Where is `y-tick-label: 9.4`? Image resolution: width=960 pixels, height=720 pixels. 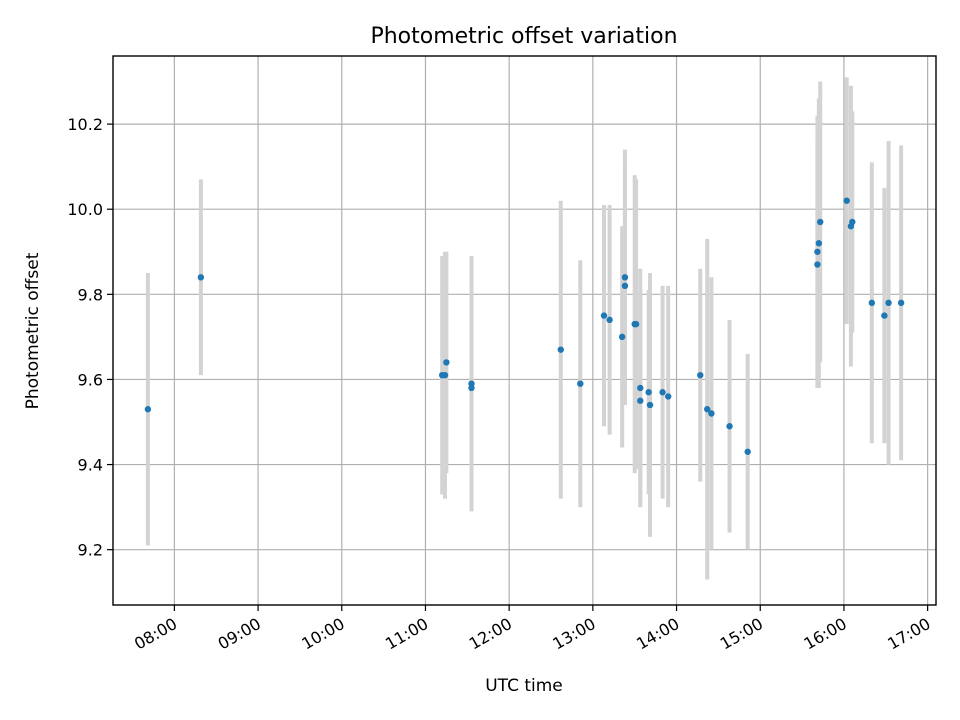
y-tick-label: 9.4 is located at coordinates (90, 465).